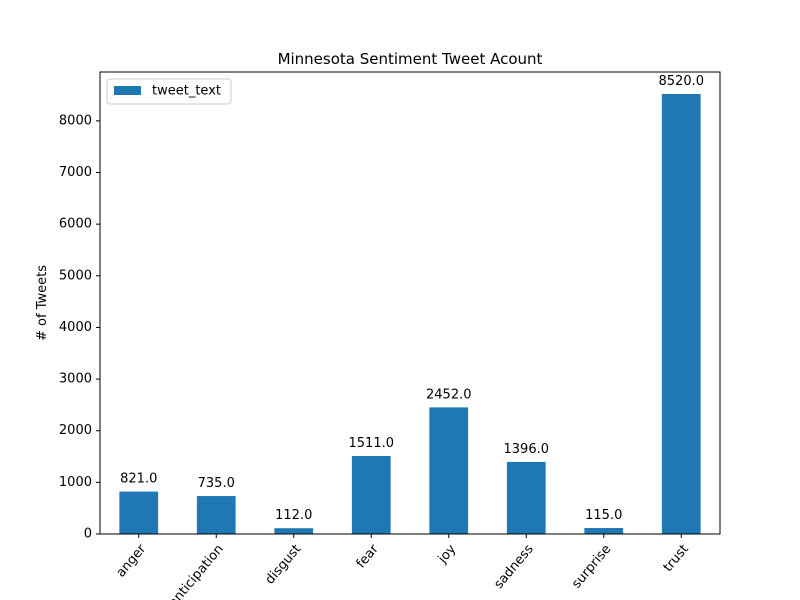 The width and height of the screenshot is (800, 600). Describe the element at coordinates (681, 314) in the screenshot. I see `bar-trust` at that location.